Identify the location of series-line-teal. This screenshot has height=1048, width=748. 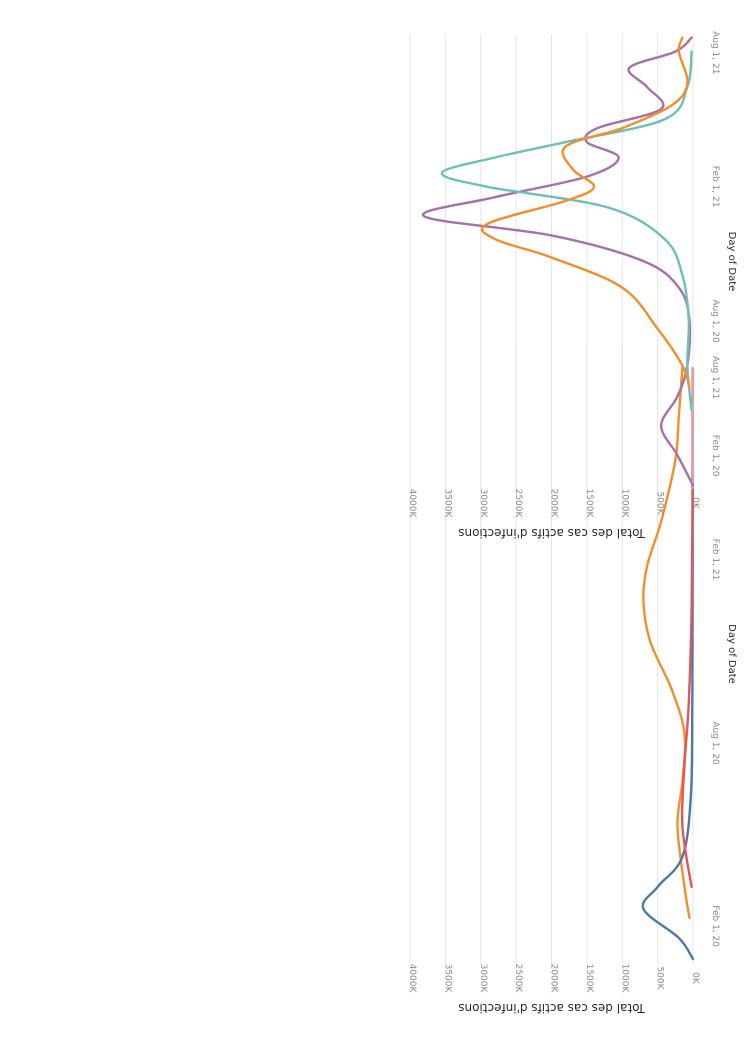
(566, 231).